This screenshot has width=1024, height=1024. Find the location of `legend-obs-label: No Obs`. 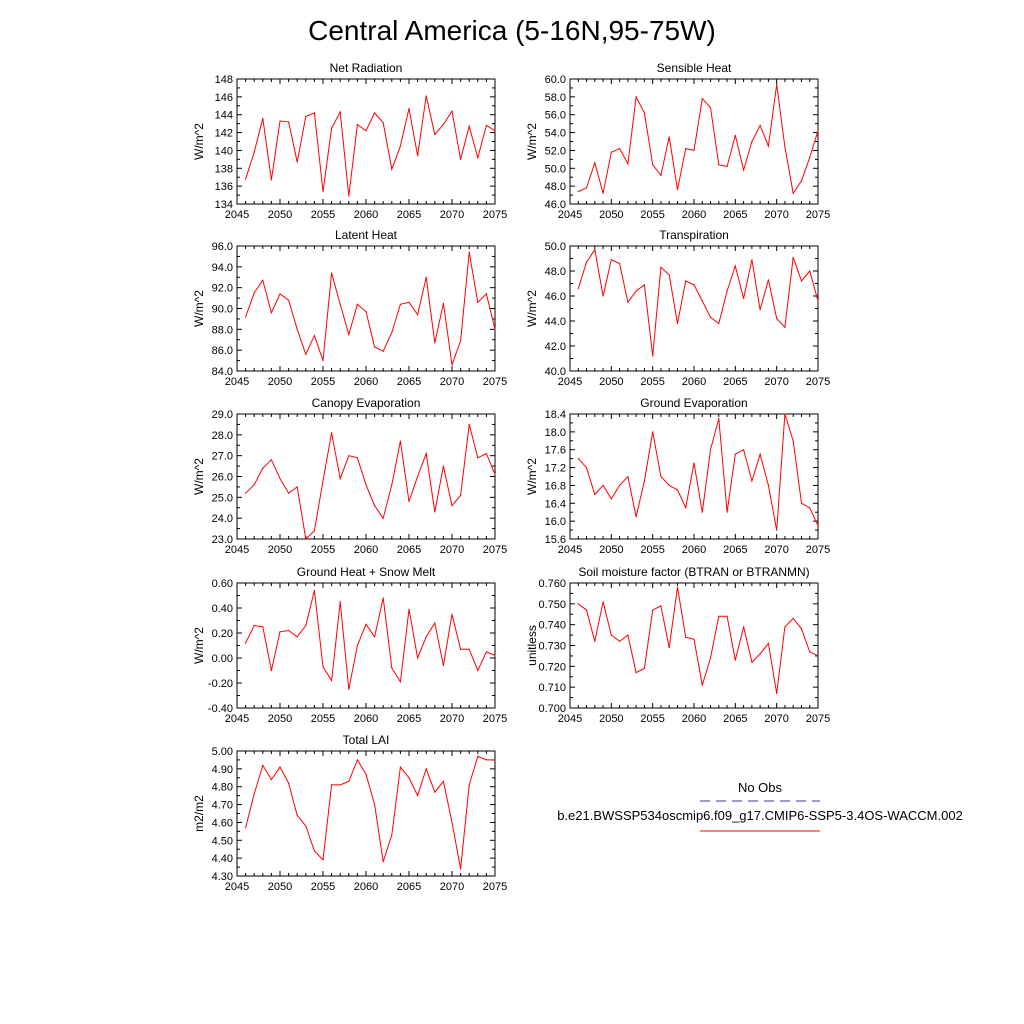

legend-obs-label: No Obs is located at coordinates (760, 787).